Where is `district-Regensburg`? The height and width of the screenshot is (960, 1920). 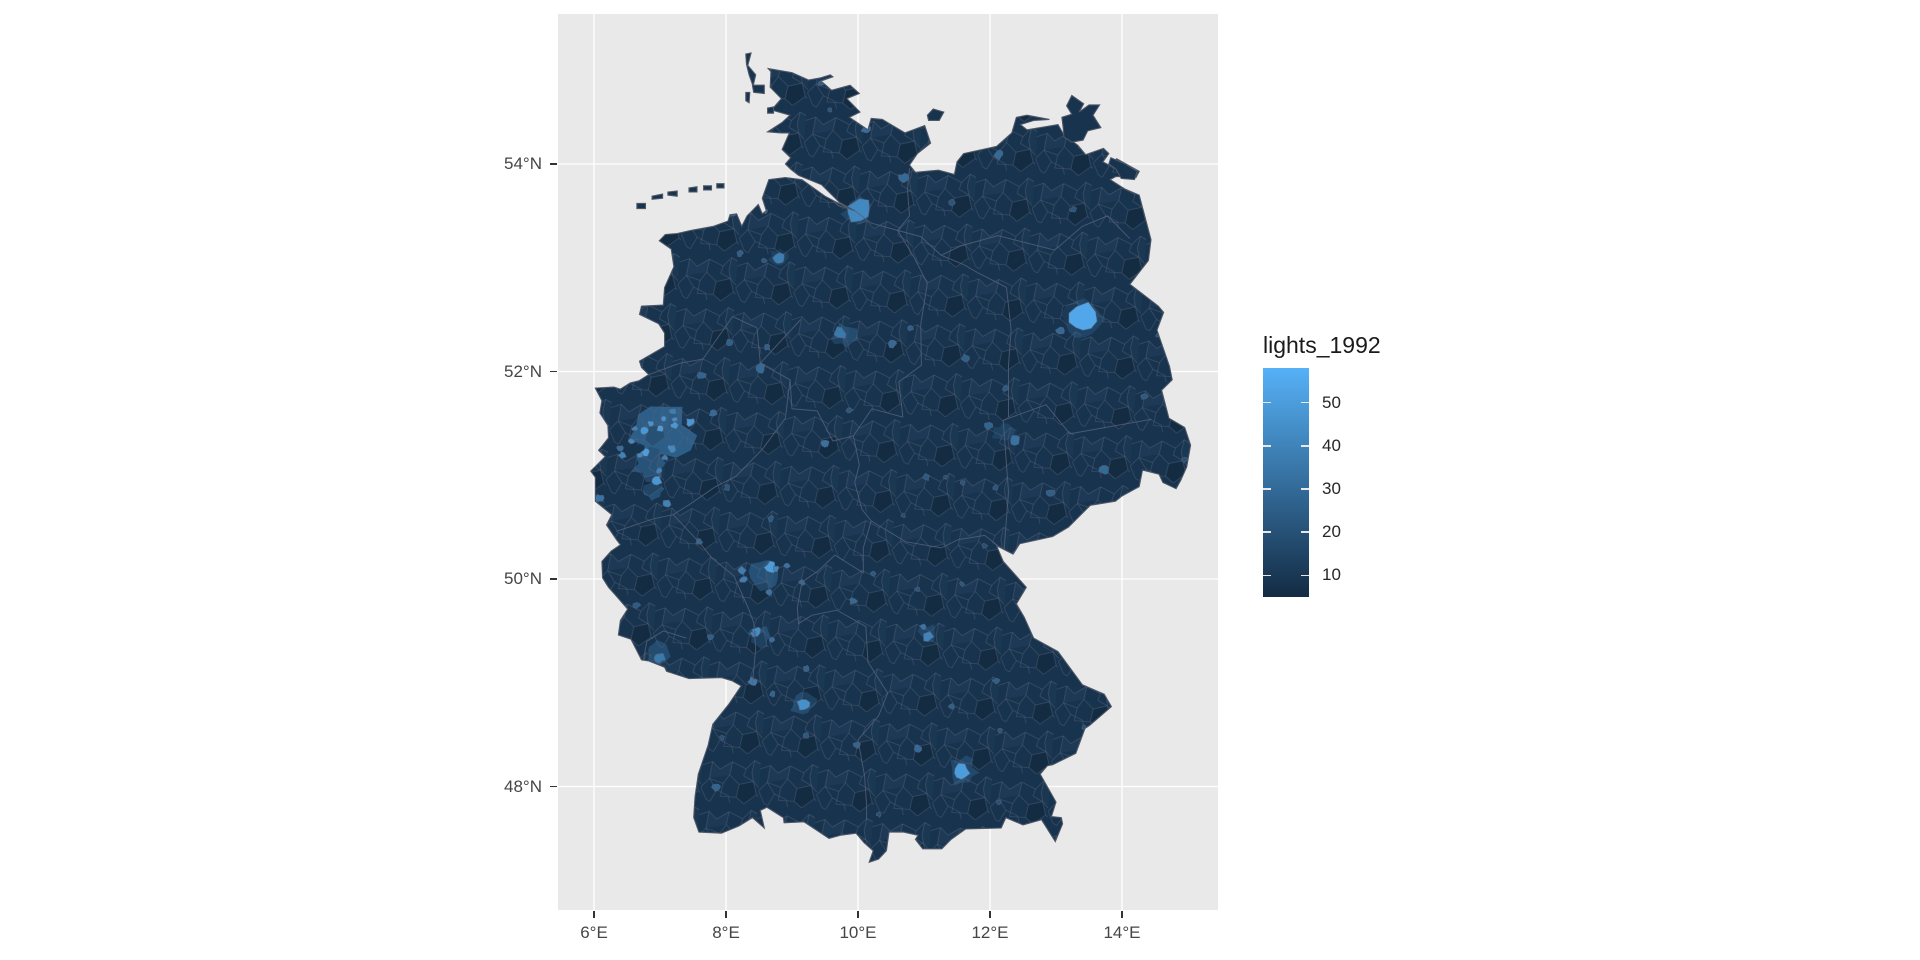 district-Regensburg is located at coordinates (996, 681).